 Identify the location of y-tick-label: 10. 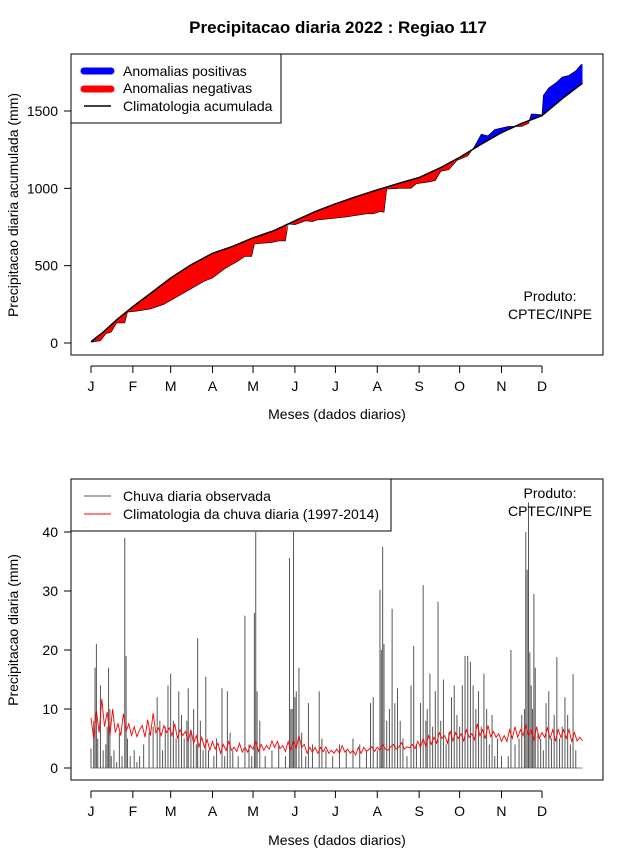
(50, 709).